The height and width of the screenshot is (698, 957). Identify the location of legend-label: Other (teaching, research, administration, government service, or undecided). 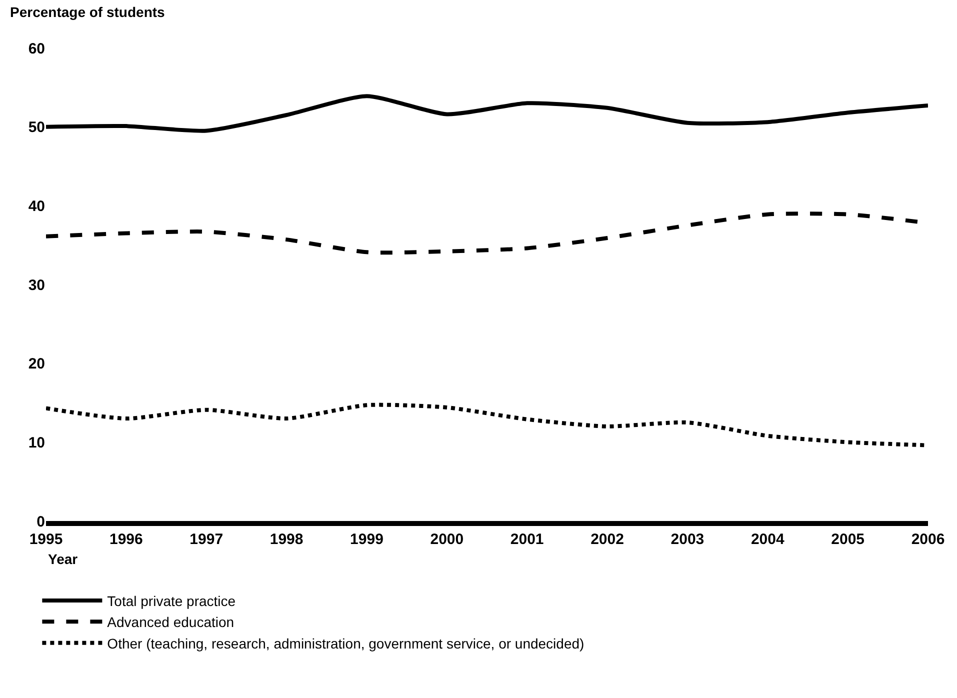
(345, 643).